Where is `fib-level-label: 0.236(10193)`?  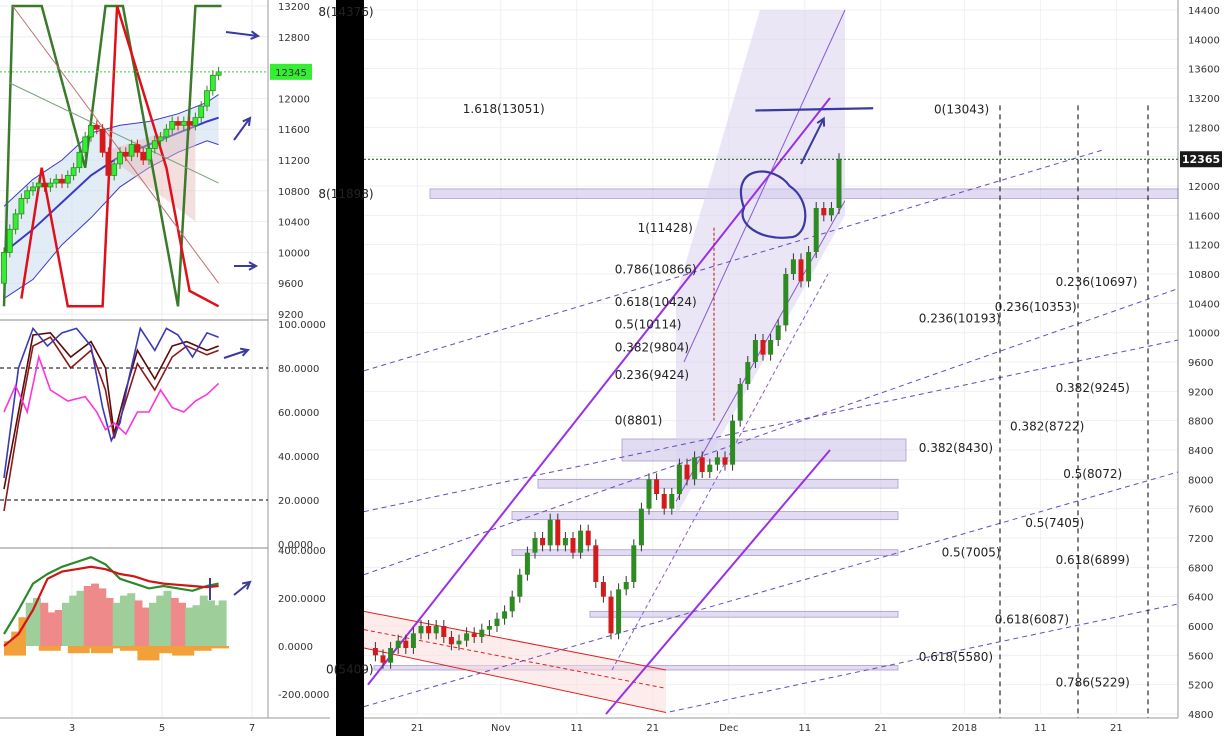
fib-level-label: 0.236(10193) is located at coordinates (960, 319).